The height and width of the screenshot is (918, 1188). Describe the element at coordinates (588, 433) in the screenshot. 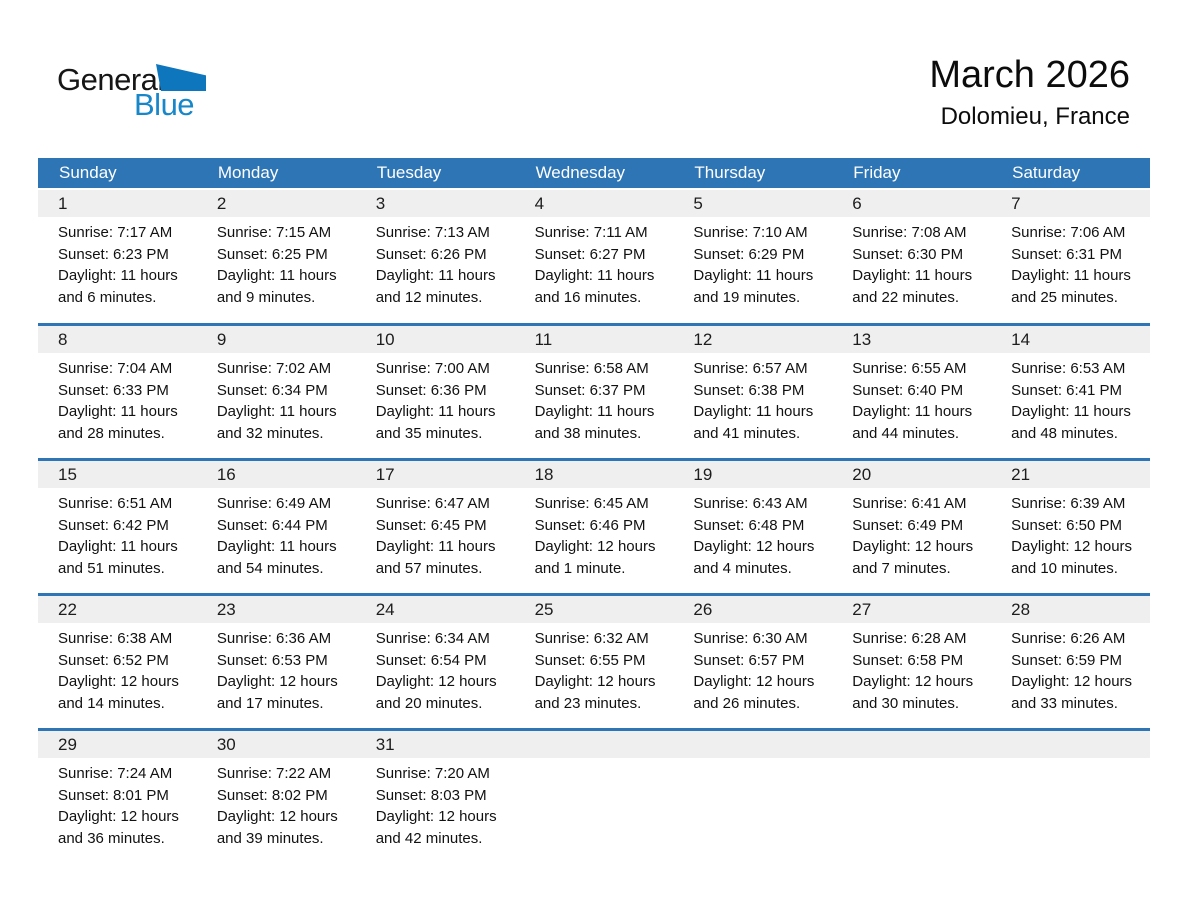

I see `daylight-line-2: and 38 minutes.` at that location.